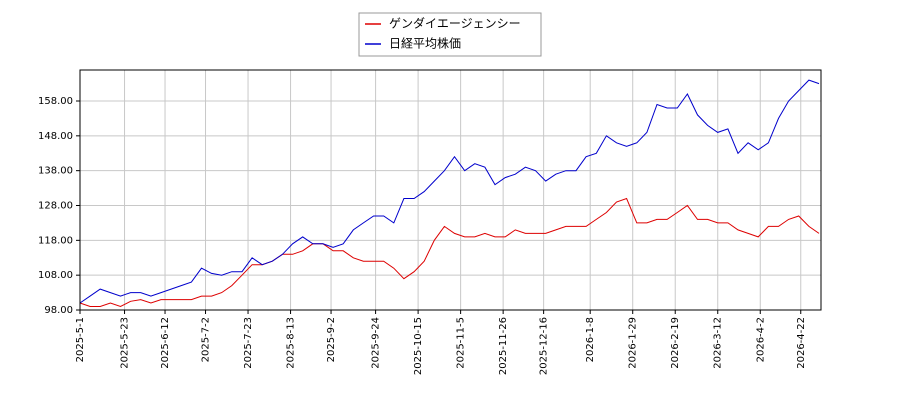 This screenshot has height=400, width=900. Describe the element at coordinates (55, 136) in the screenshot. I see `y-tick-label: 148.00` at that location.